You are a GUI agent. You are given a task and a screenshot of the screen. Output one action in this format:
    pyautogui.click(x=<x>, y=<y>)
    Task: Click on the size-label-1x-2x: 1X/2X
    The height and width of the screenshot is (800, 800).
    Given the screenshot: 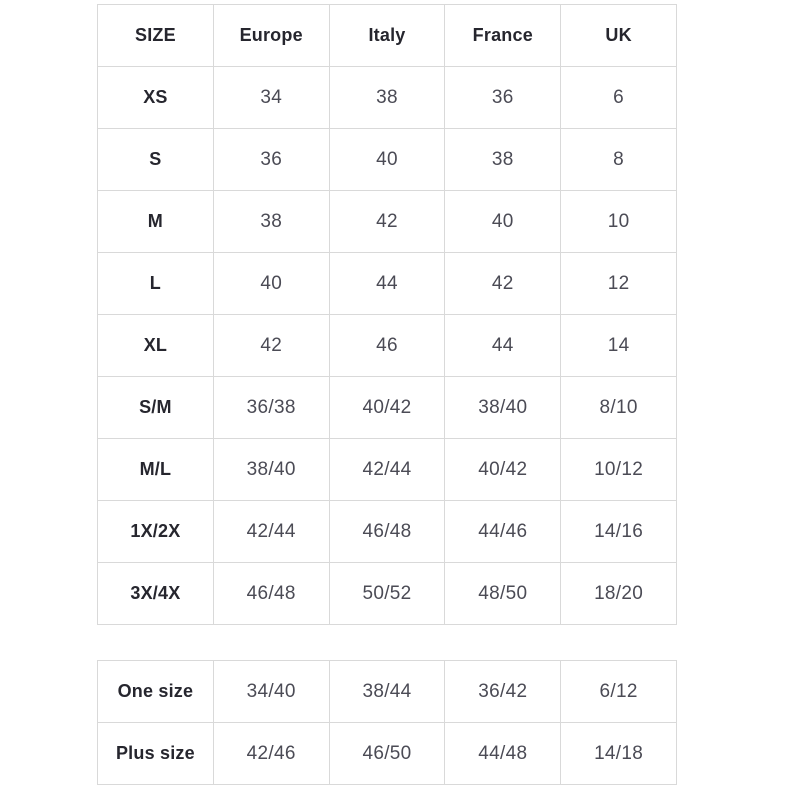 What is the action you would take?
    pyautogui.click(x=155, y=531)
    